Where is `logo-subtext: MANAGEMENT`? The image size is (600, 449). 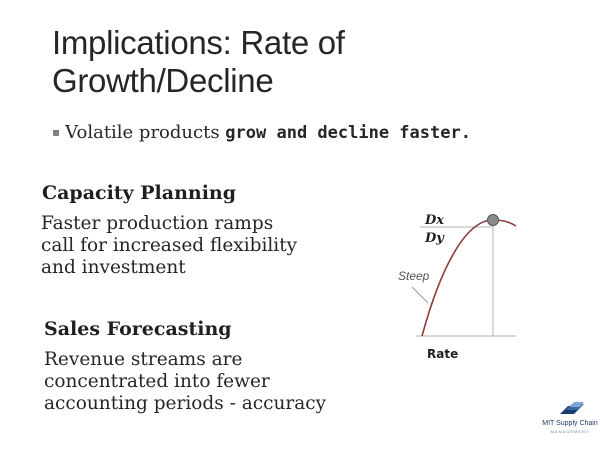 logo-subtext: MANAGEMENT is located at coordinates (570, 431).